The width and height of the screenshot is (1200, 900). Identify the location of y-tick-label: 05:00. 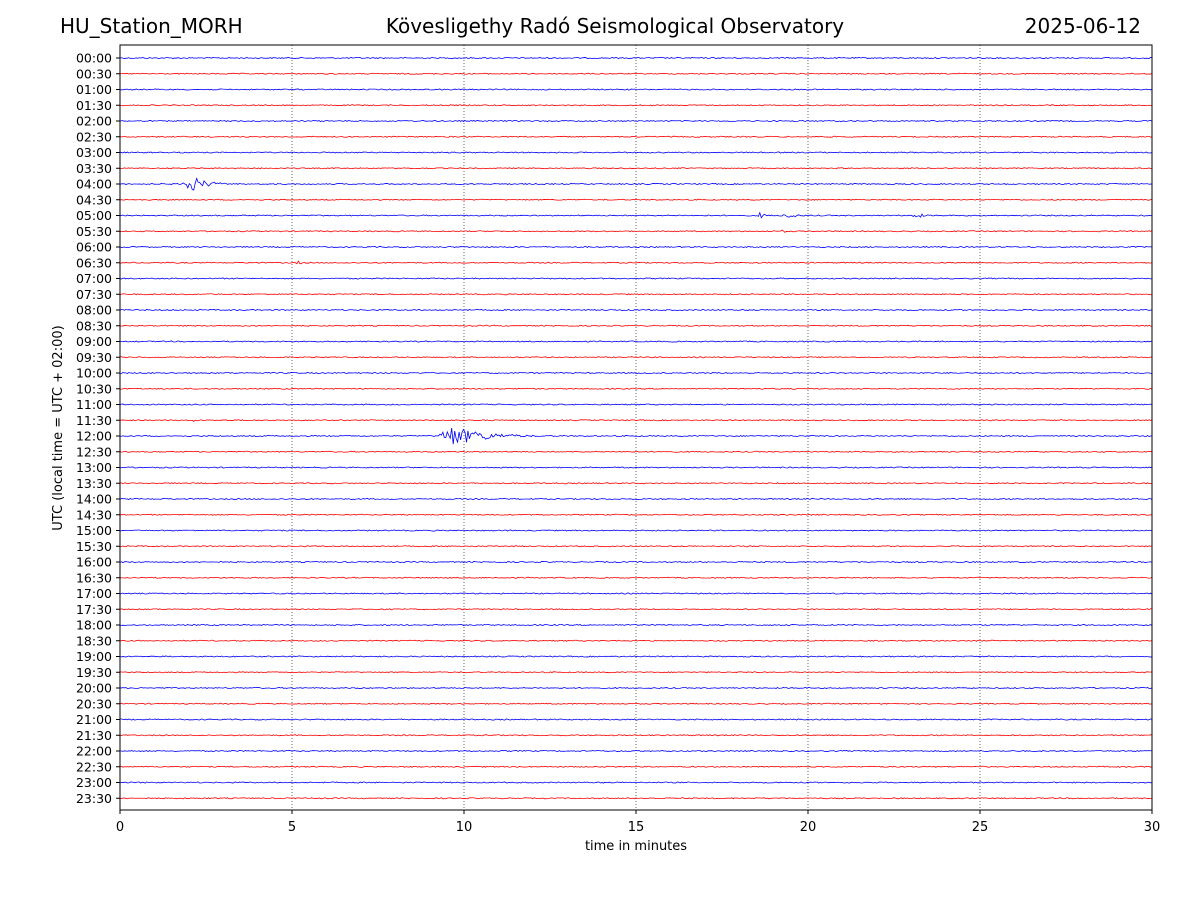
(94, 215).